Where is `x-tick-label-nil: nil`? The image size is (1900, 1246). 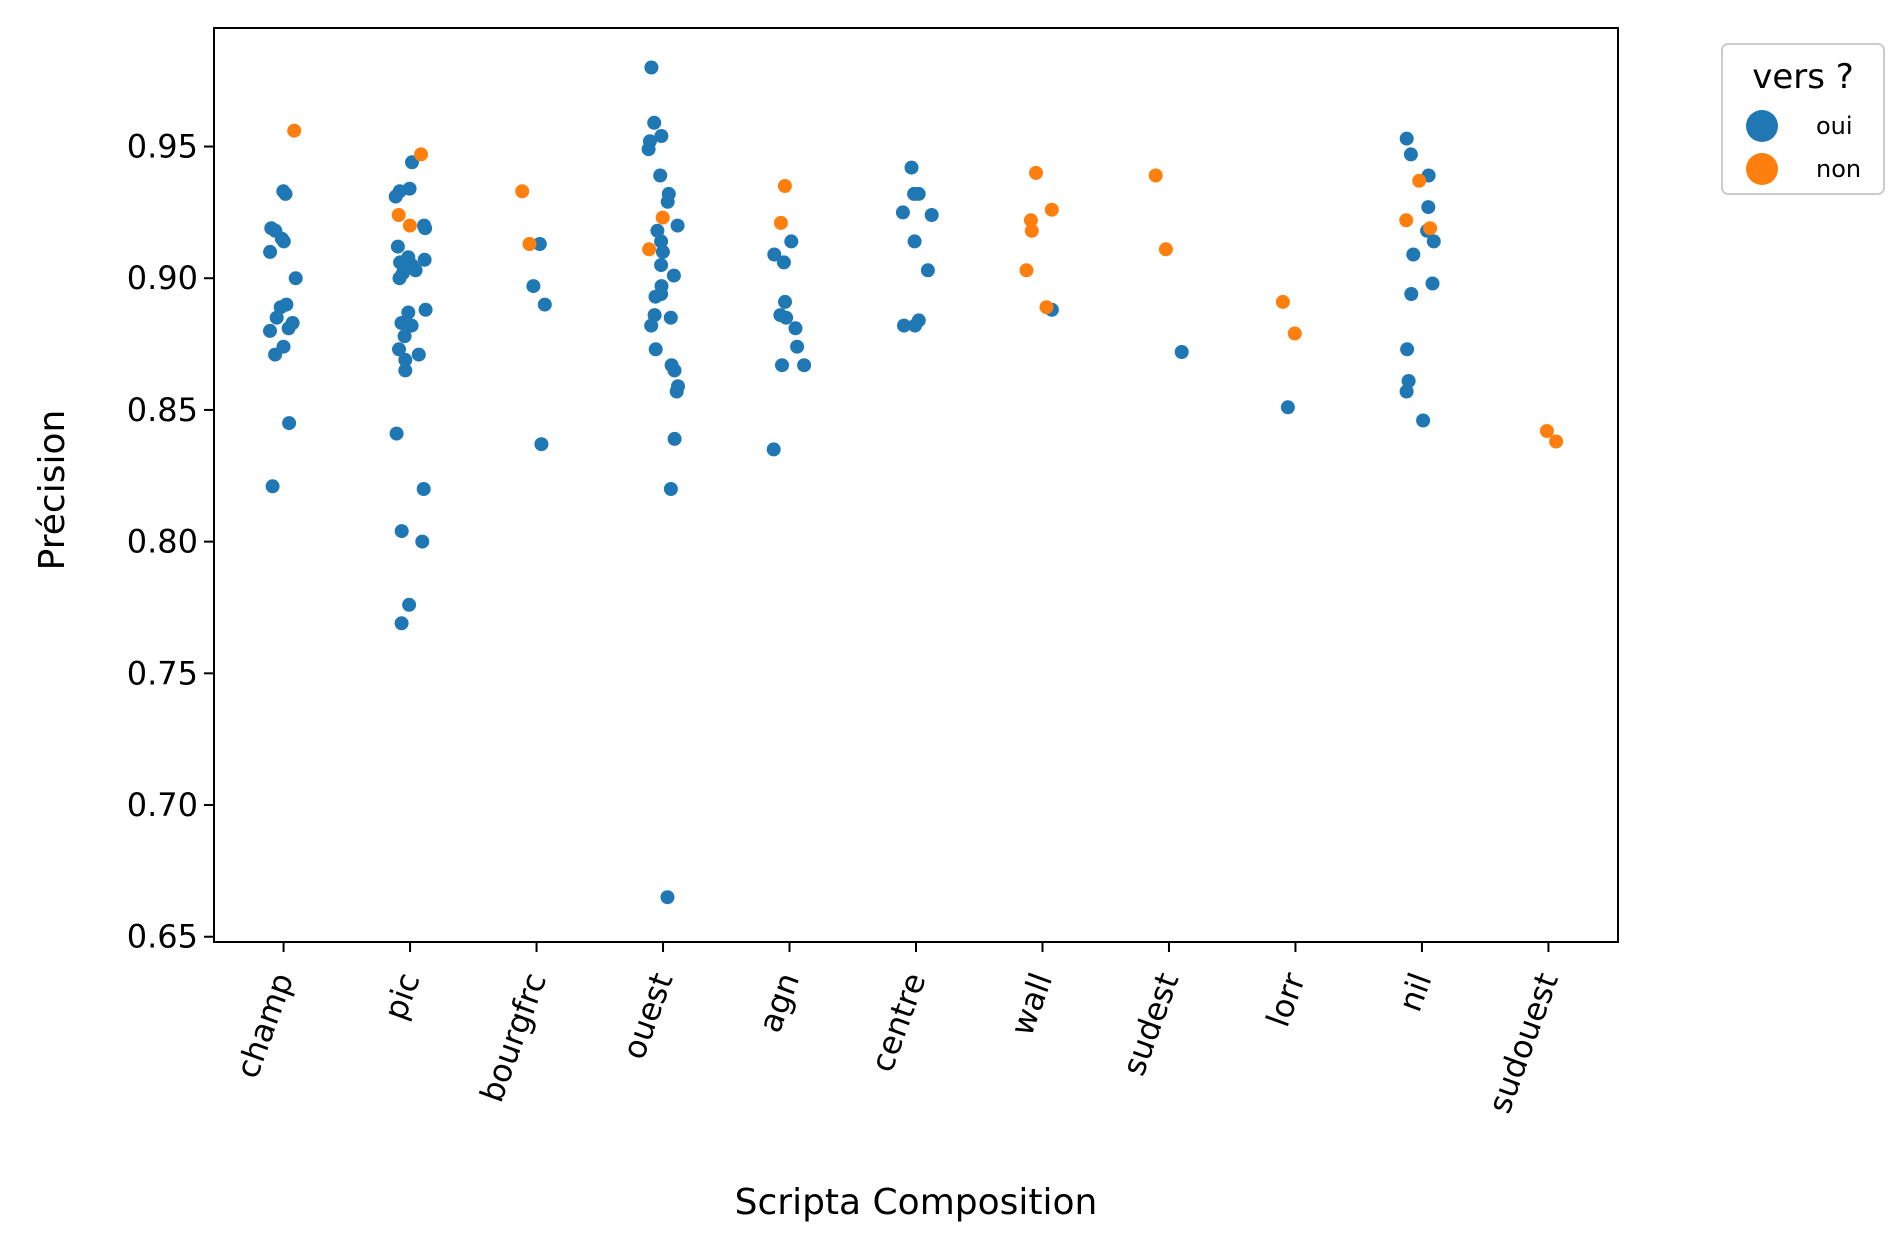
x-tick-label-nil: nil is located at coordinates (1415, 992).